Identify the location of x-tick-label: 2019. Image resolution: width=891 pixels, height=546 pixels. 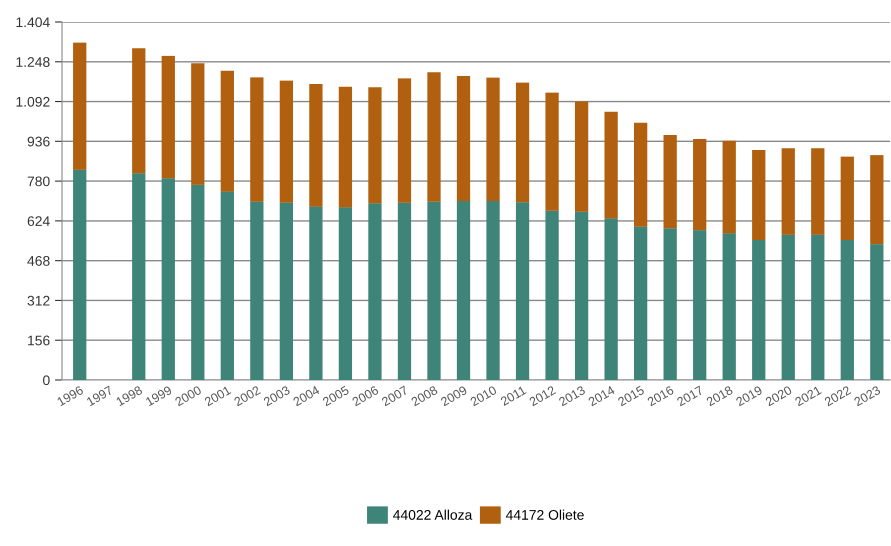
(749, 395).